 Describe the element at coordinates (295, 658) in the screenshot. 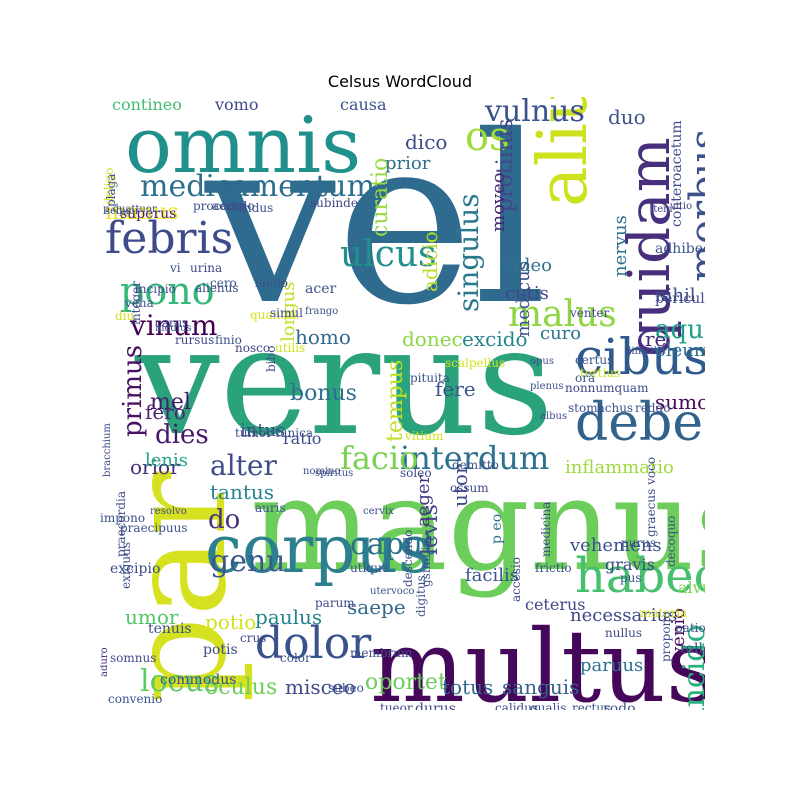

I see `word: color` at that location.